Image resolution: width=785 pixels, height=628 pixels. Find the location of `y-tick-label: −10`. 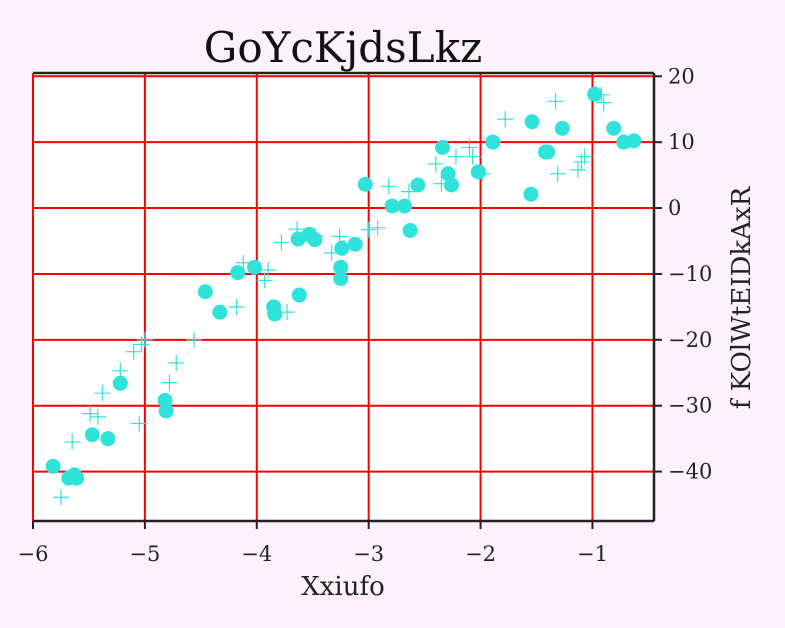

y-tick-label: −10 is located at coordinates (690, 274).